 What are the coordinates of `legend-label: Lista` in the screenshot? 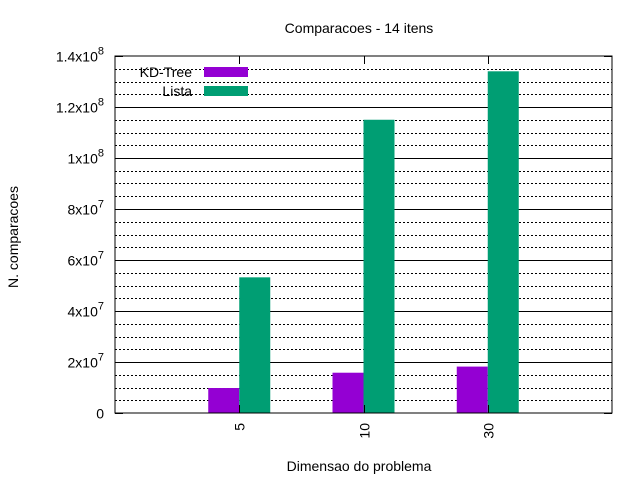 It's located at (177, 91).